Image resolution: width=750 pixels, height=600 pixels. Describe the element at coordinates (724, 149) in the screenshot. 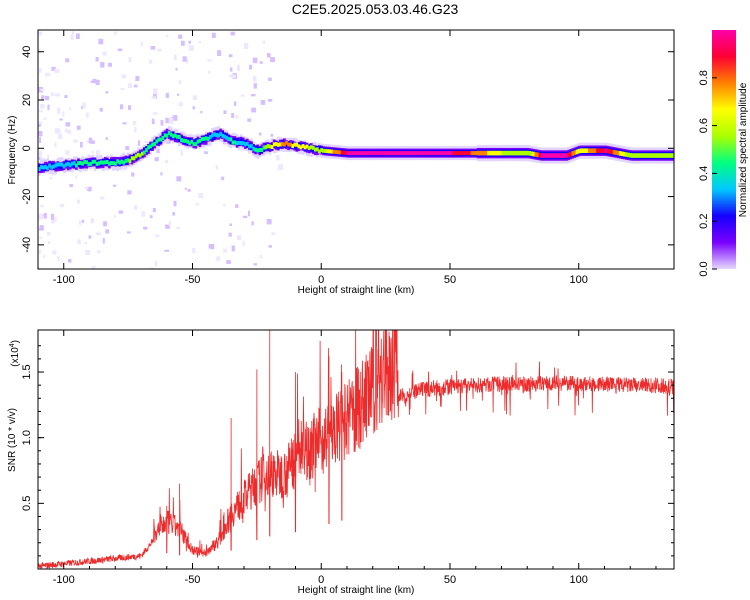

I see `colorbar-gradient` at that location.